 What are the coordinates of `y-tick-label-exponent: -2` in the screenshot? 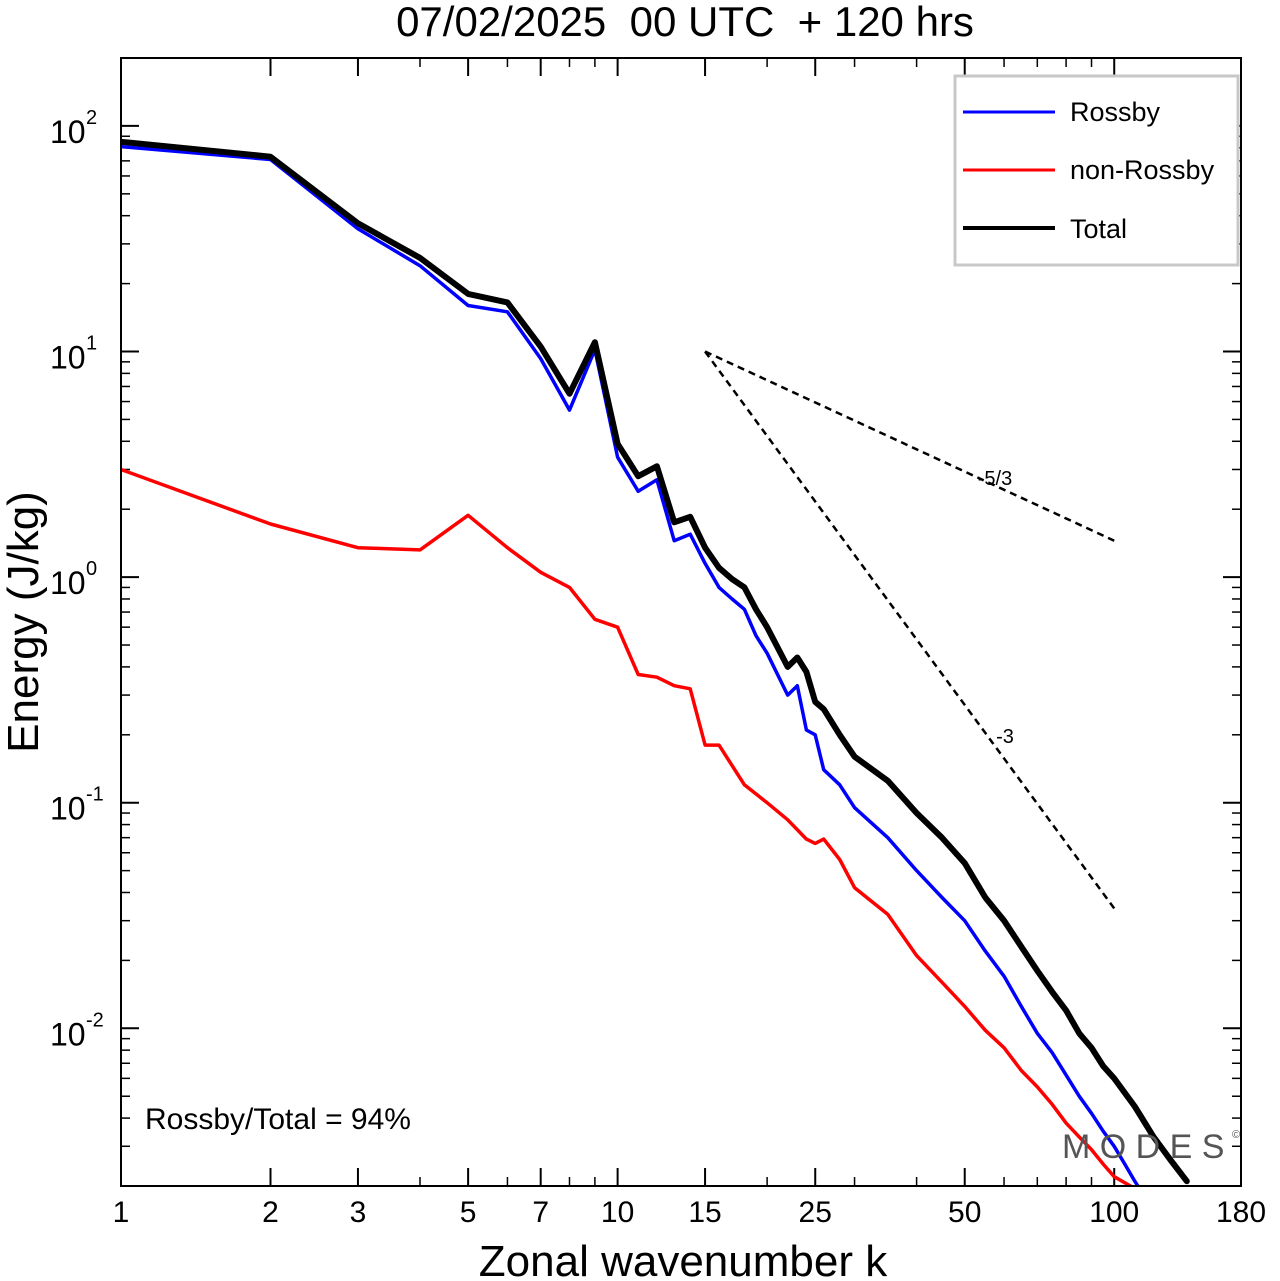 It's located at (95, 1020).